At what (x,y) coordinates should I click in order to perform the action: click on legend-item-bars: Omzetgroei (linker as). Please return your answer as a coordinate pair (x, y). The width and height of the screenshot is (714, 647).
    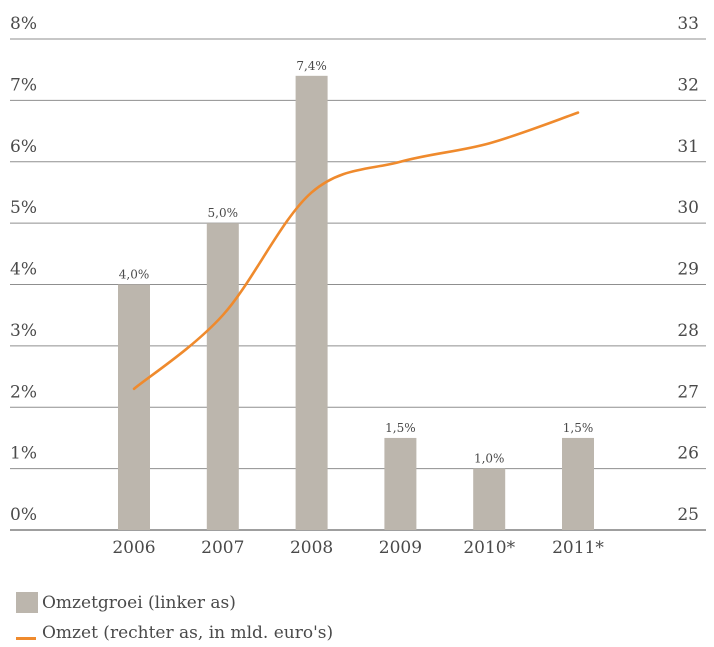
    Looking at the image, I should click on (126, 602).